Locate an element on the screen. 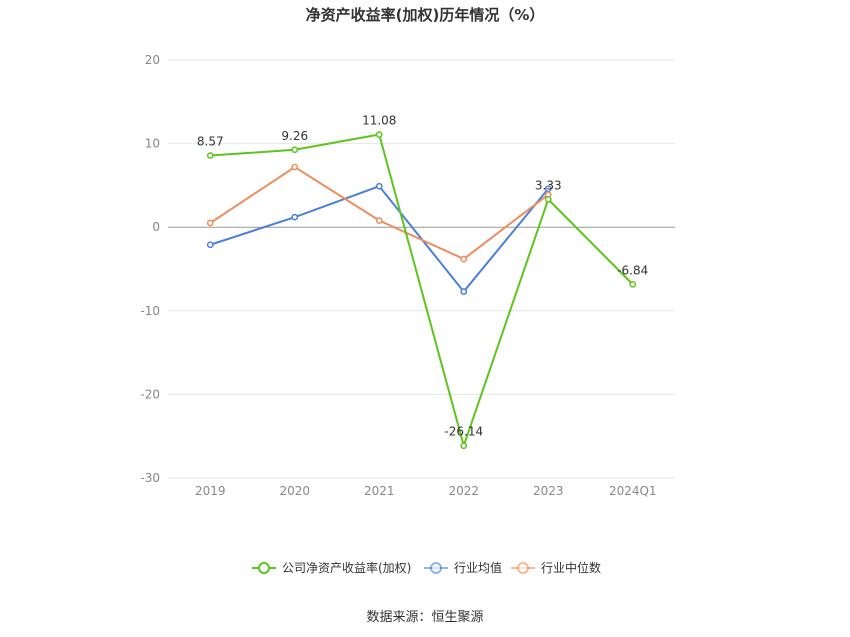 This screenshot has height=637, width=850. data-label: -26.14 is located at coordinates (463, 432).